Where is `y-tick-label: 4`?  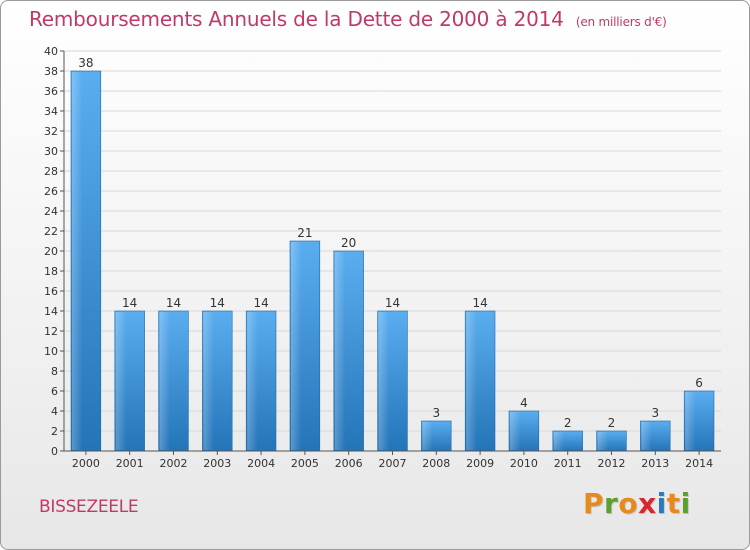
y-tick-label: 4 is located at coordinates (54, 411).